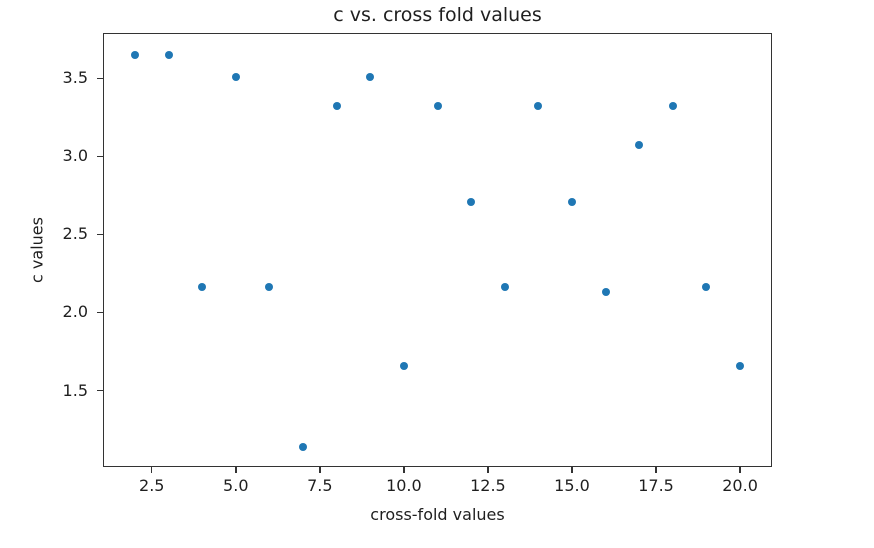 Image resolution: width=874 pixels, height=548 pixels. I want to click on x-tick-label: 17.5, so click(656, 485).